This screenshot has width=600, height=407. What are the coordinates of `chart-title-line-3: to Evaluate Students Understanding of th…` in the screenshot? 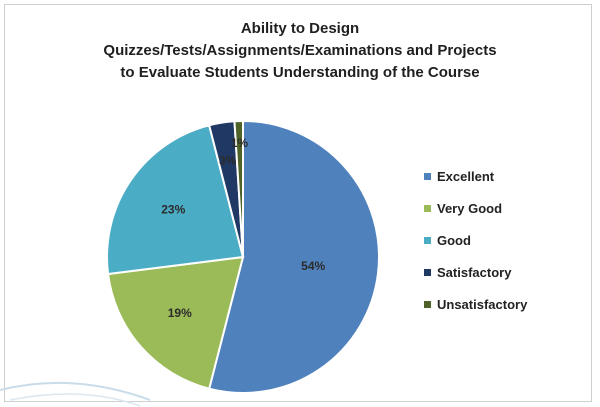 It's located at (300, 72).